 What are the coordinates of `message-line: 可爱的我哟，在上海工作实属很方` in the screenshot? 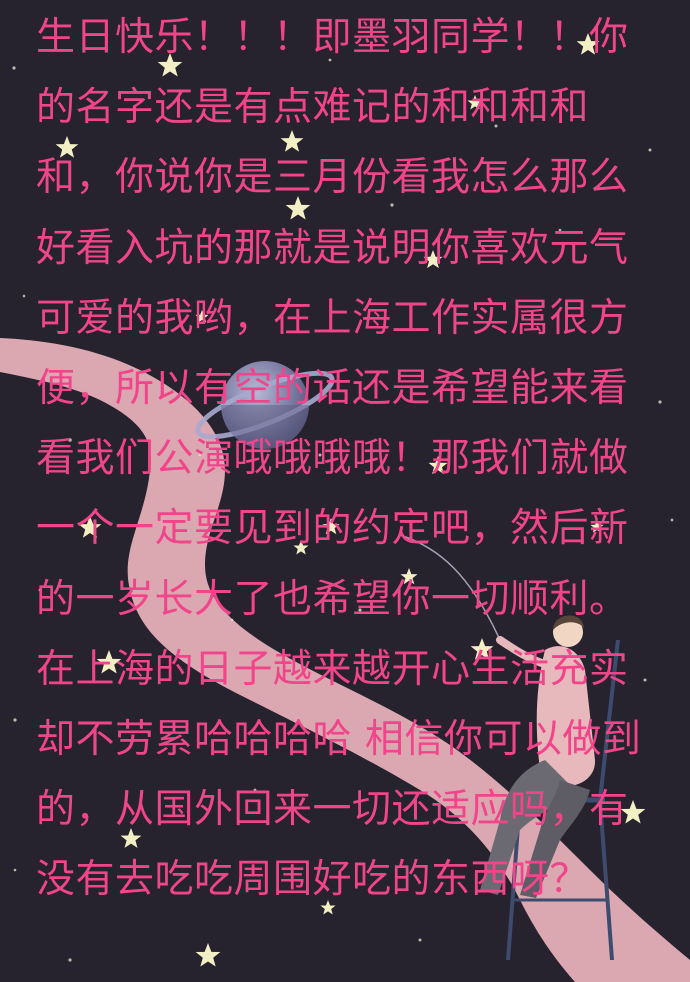 It's located at (332, 318).